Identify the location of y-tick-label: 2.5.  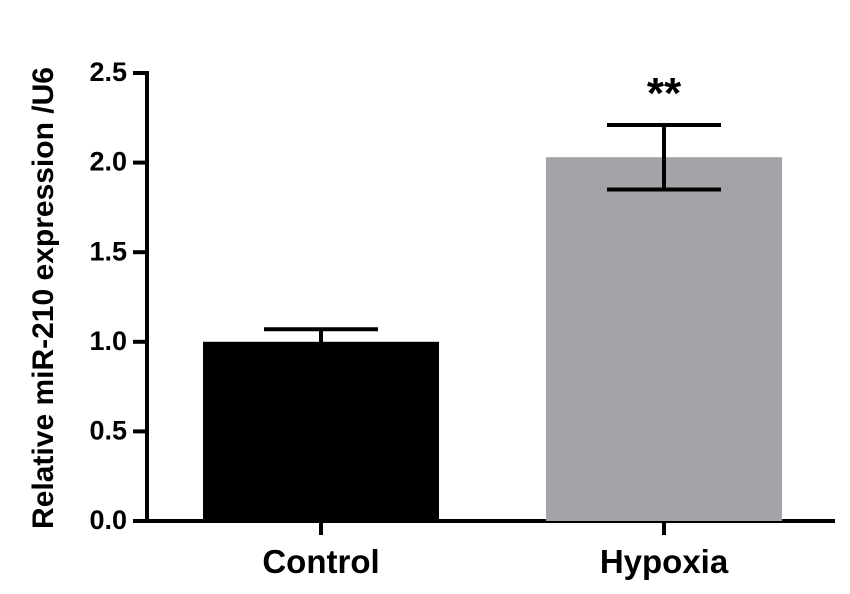
(108, 72).